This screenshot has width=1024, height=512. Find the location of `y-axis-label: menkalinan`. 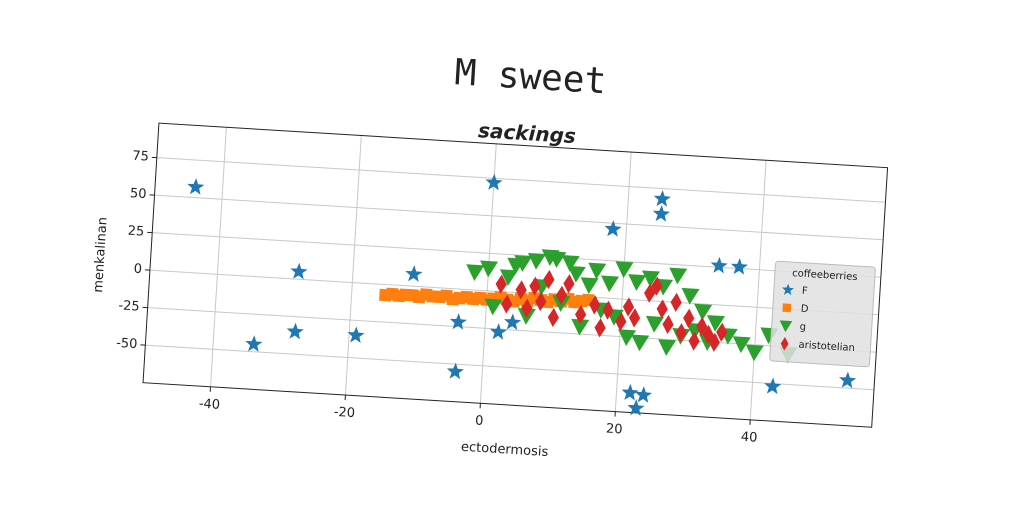

y-axis-label: menkalinan is located at coordinates (101, 255).